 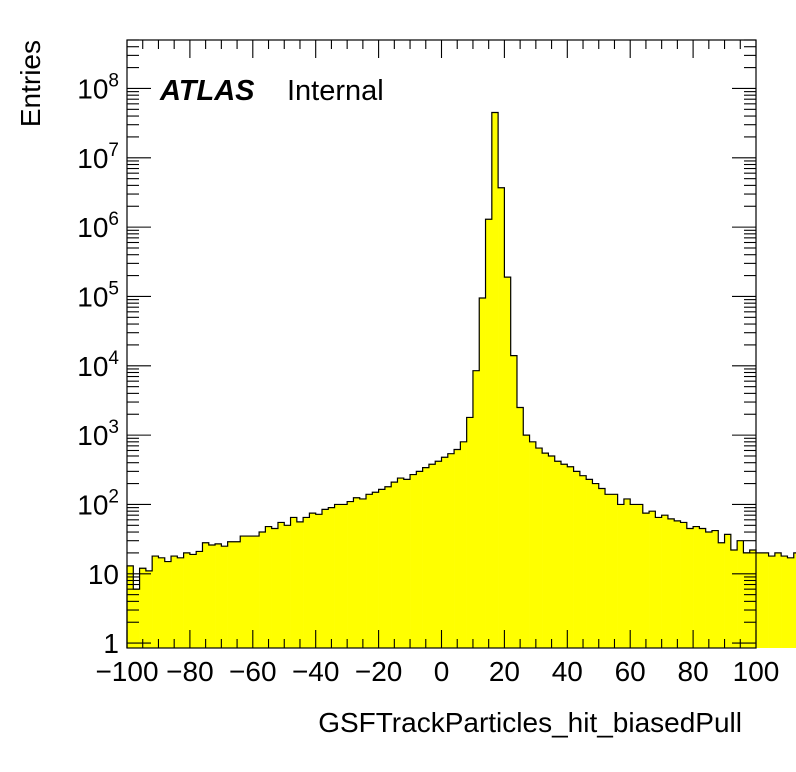 I want to click on x-axis-title: GSFTrackParticles_hit_biasedPull, so click(x=530, y=722).